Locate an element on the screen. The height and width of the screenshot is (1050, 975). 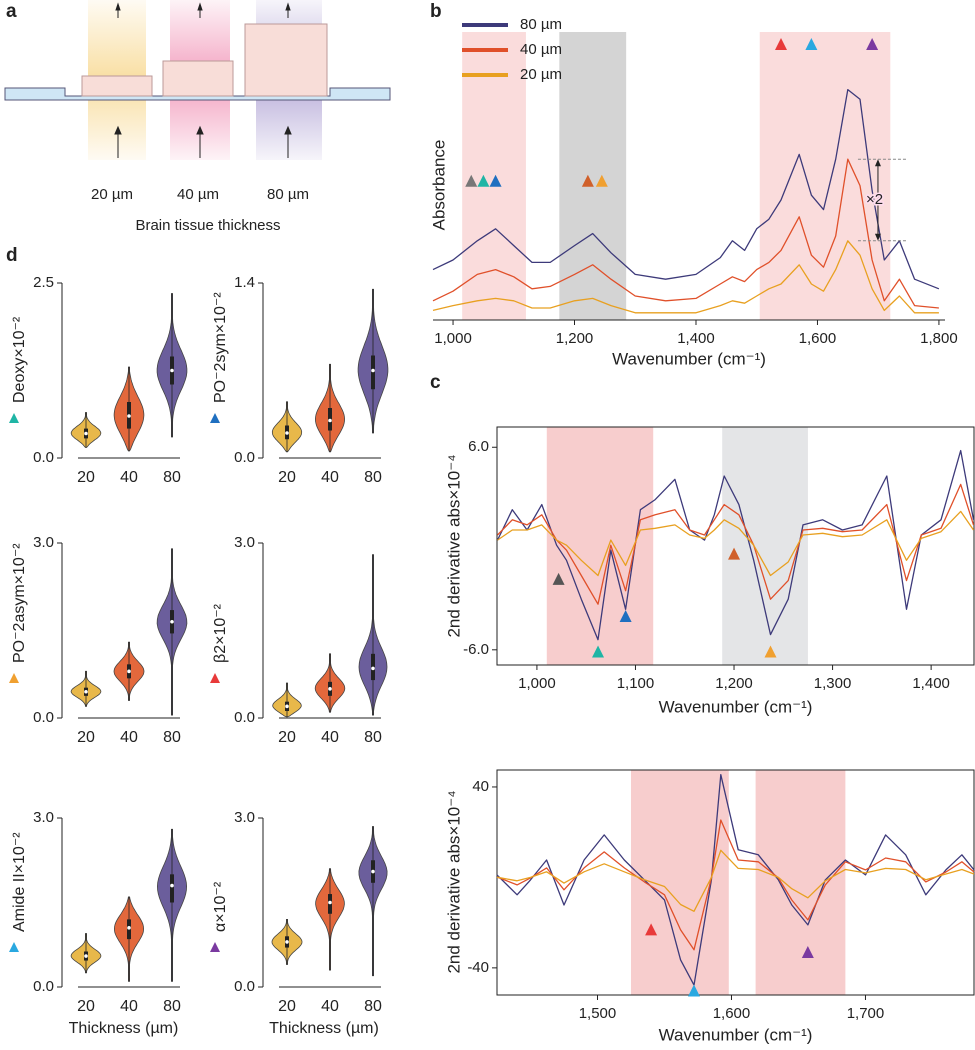
x-tick-label: 1,000 is located at coordinates (453, 338).